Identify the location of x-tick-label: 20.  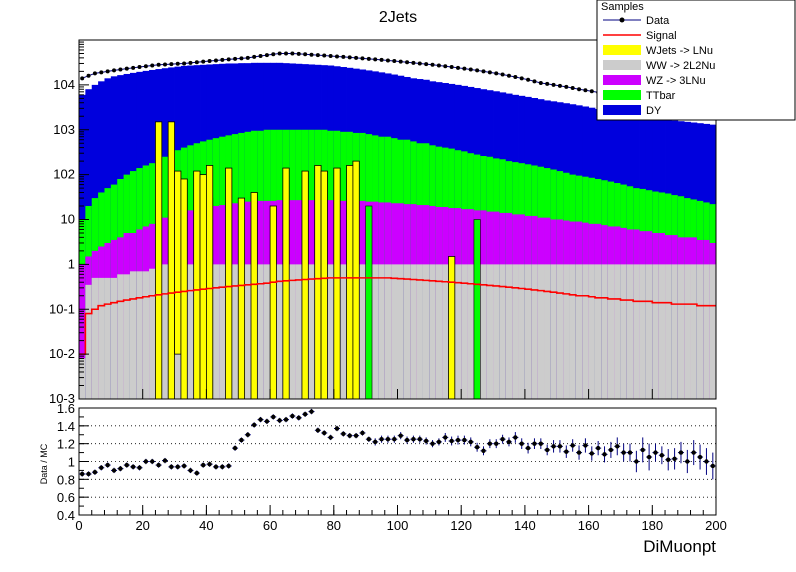
(142, 525).